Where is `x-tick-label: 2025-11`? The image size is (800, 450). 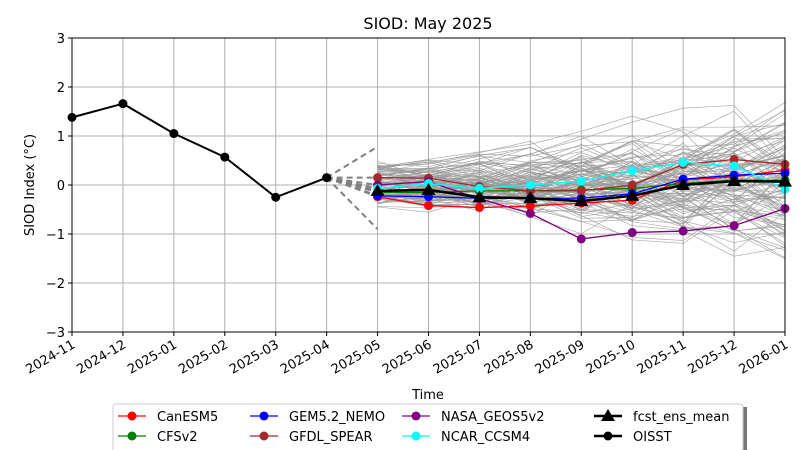
x-tick-label: 2025-11 is located at coordinates (662, 357).